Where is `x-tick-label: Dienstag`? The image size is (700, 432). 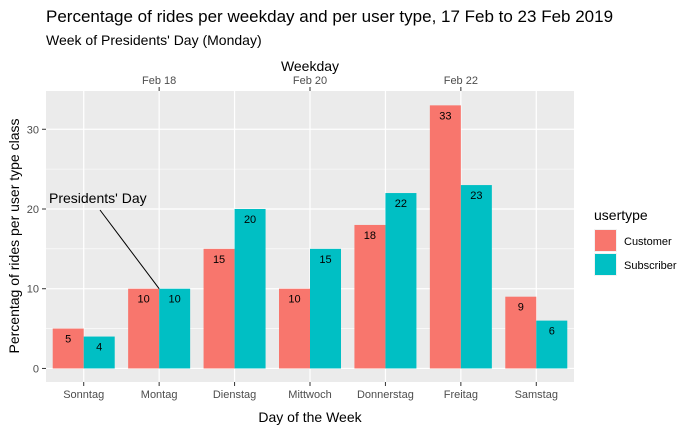 x-tick-label: Dienstag is located at coordinates (234, 395).